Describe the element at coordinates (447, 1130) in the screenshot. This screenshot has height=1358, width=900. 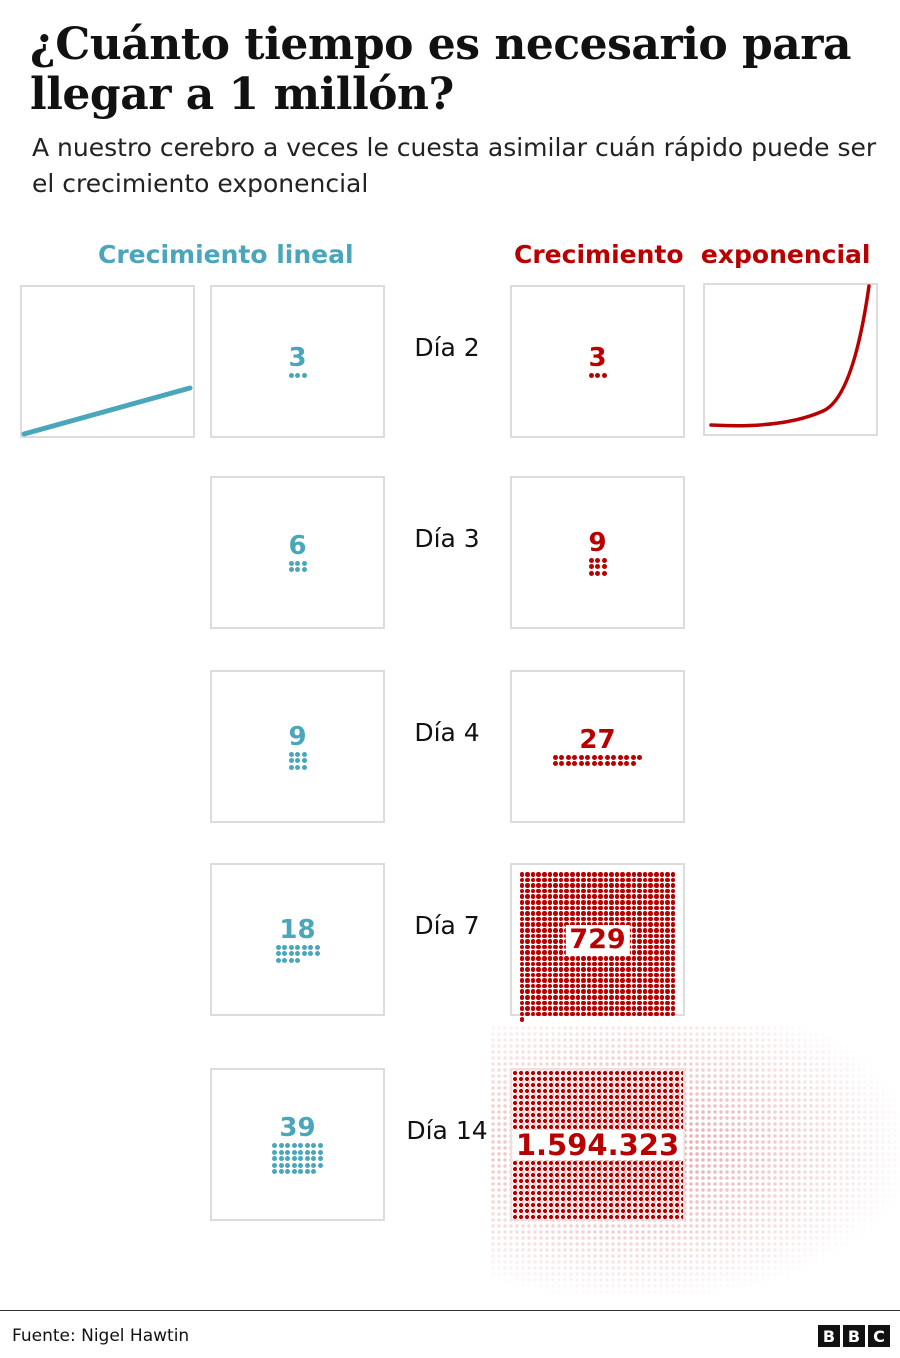
I see `day-label: Día 14` at that location.